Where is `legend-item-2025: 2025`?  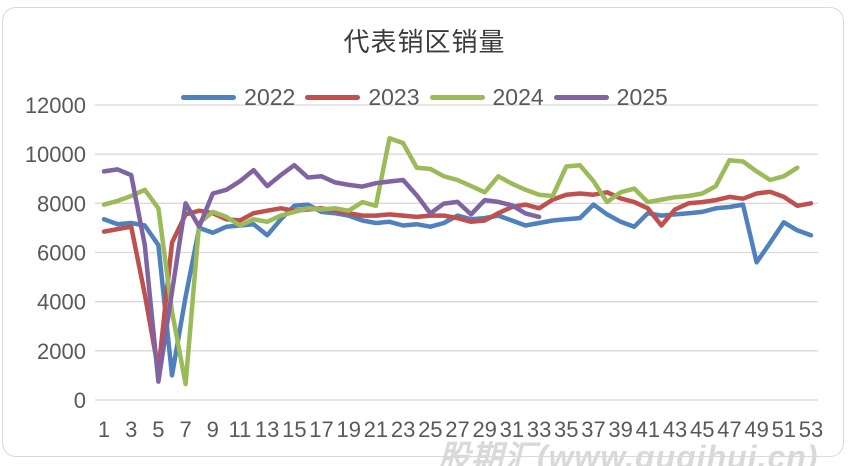
legend-item-2025: 2025 is located at coordinates (610, 97).